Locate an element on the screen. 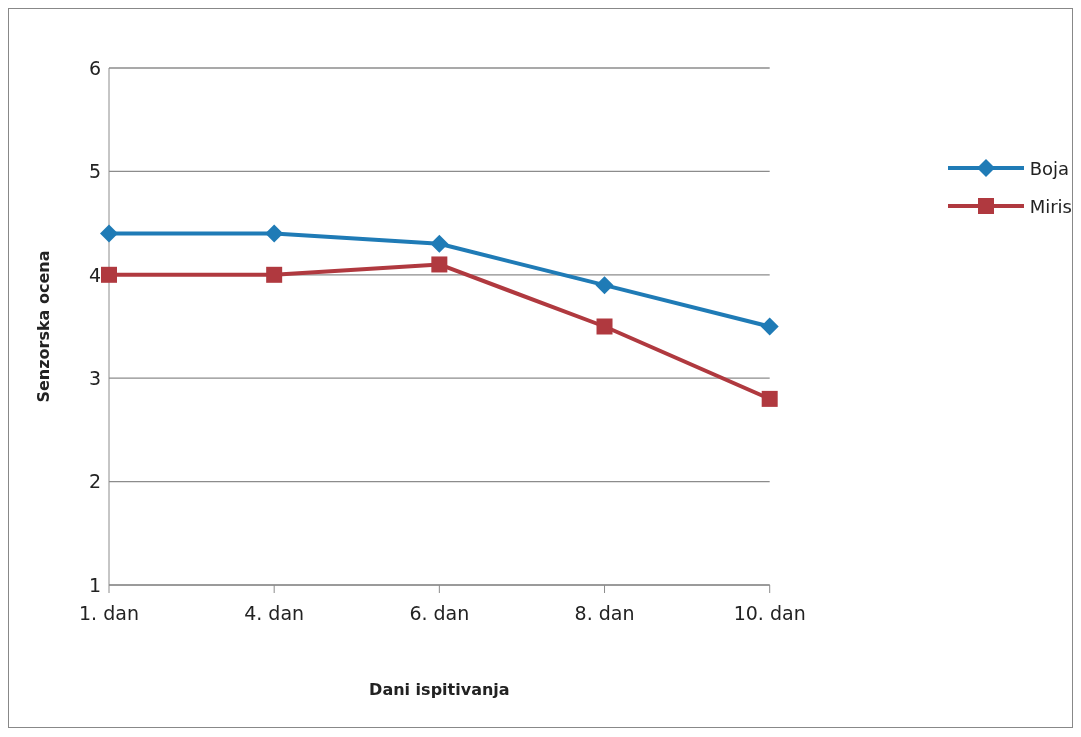 Image resolution: width=1081 pixels, height=737 pixels. y-tick-label: 5 is located at coordinates (94, 171).